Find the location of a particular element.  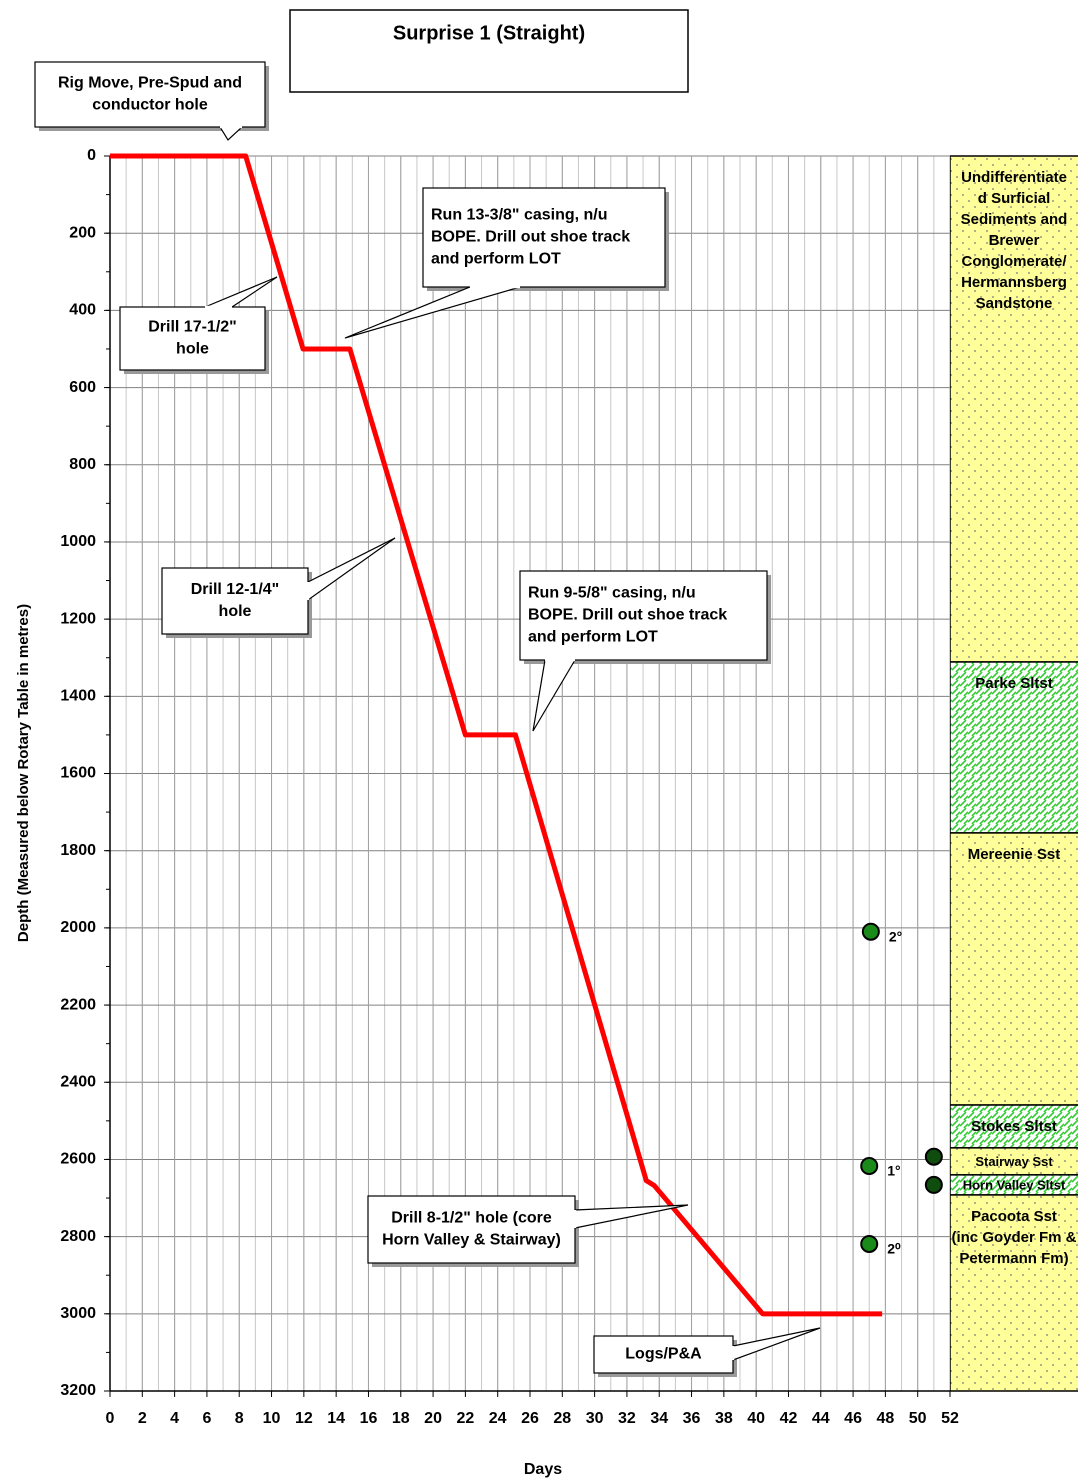

y-tick-label: 1000 is located at coordinates (78, 541).